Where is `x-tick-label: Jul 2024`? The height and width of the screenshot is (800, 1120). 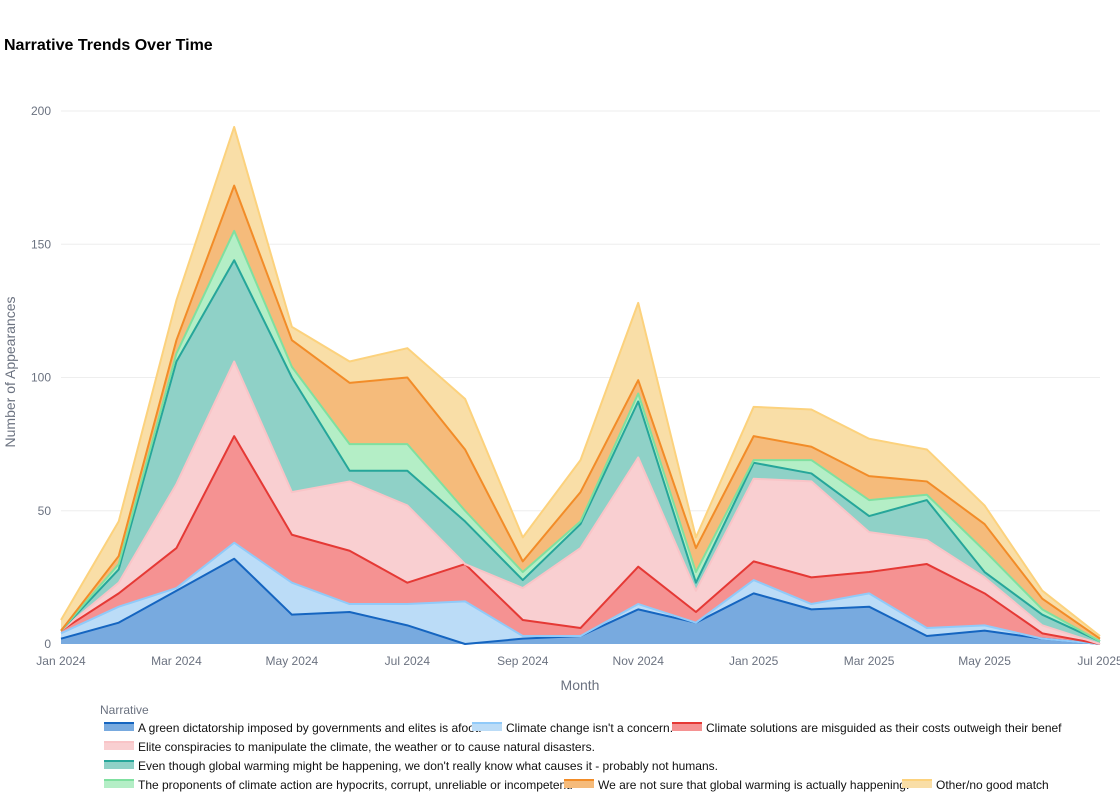
x-tick-label: Jul 2024 is located at coordinates (408, 661).